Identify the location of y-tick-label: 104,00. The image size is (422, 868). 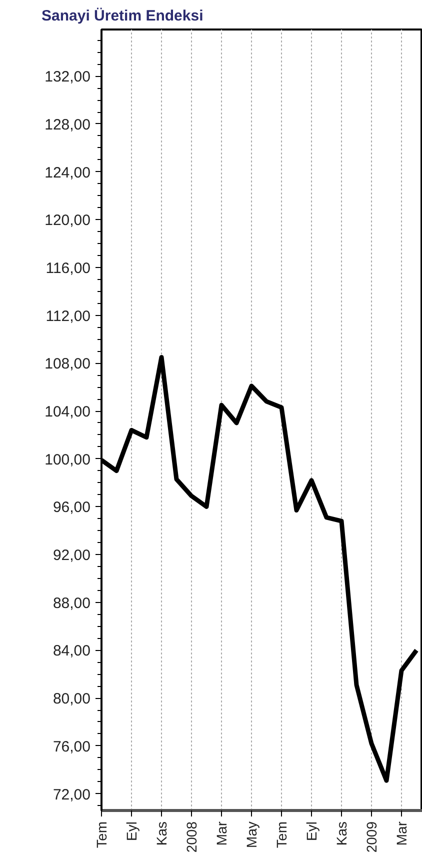
(67, 412).